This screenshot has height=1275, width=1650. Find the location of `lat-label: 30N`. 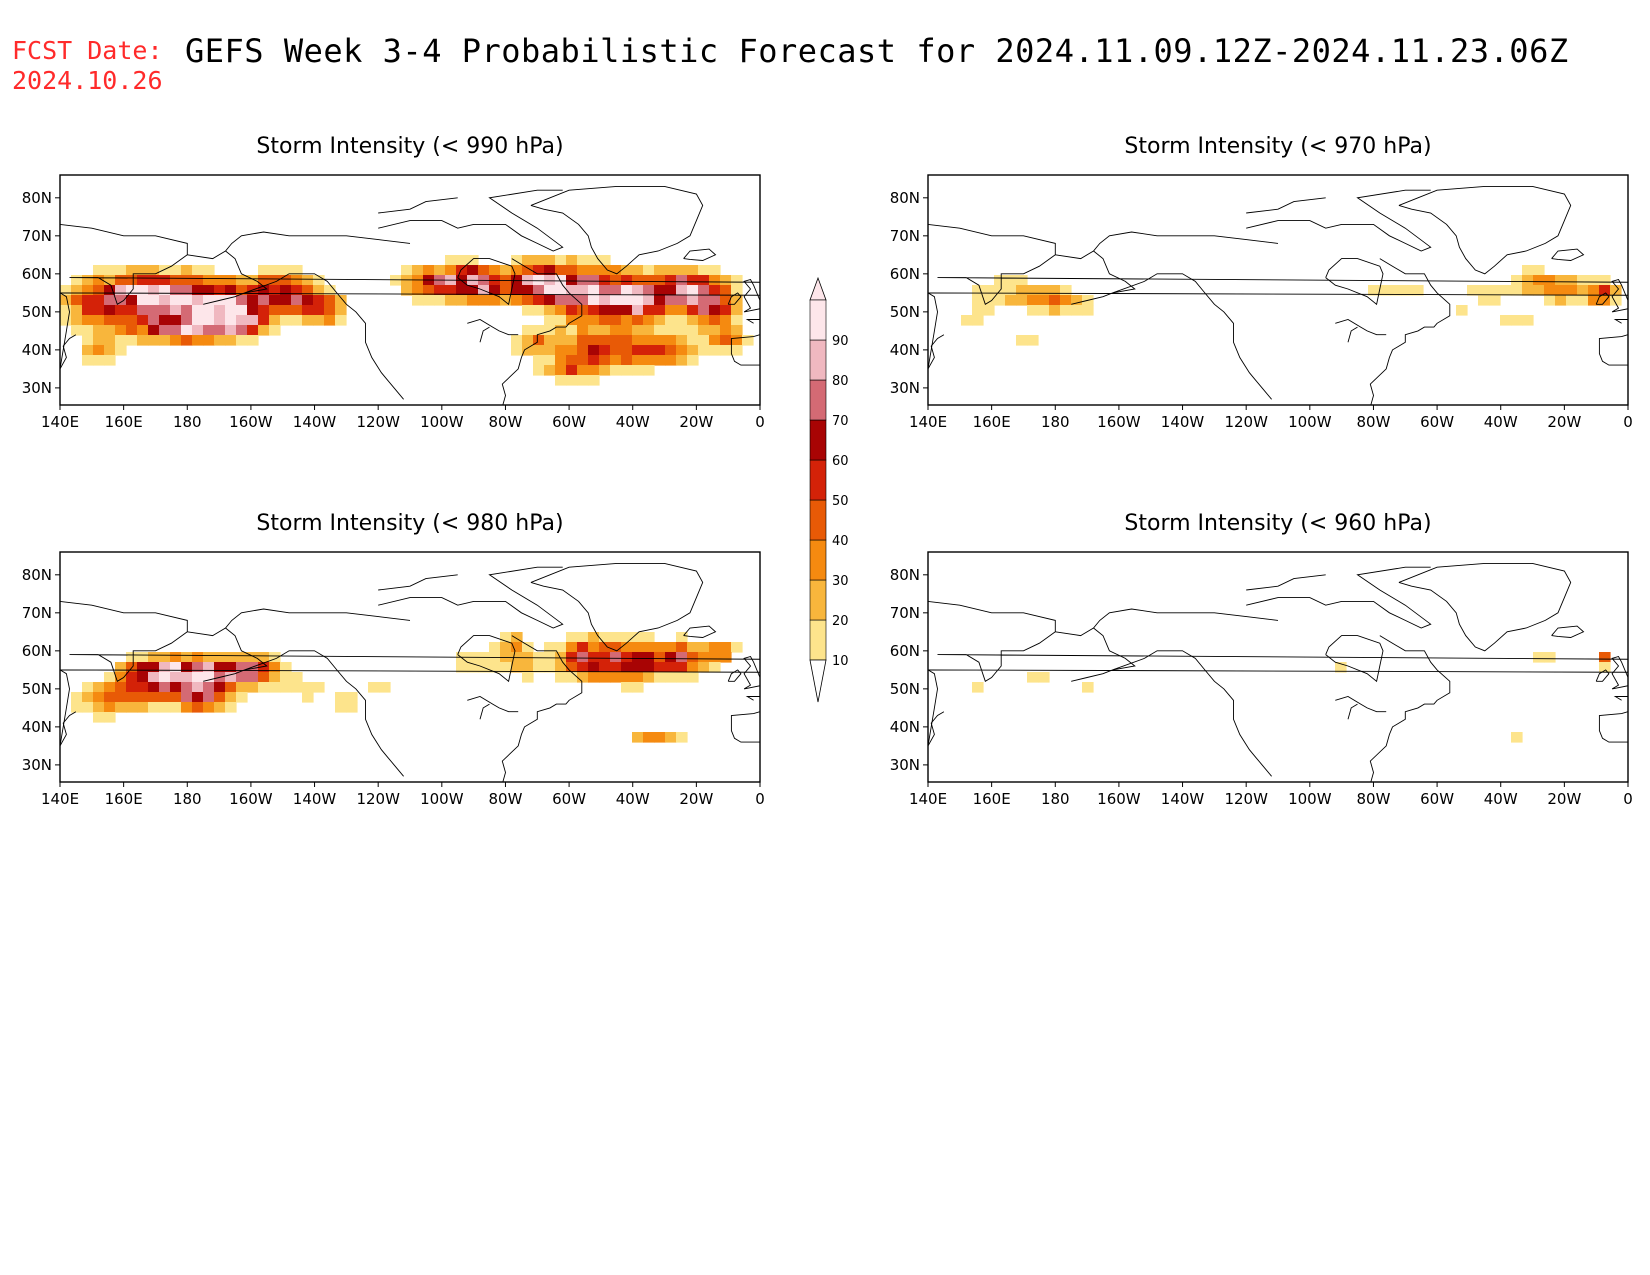

lat-label: 30N is located at coordinates (905, 388).